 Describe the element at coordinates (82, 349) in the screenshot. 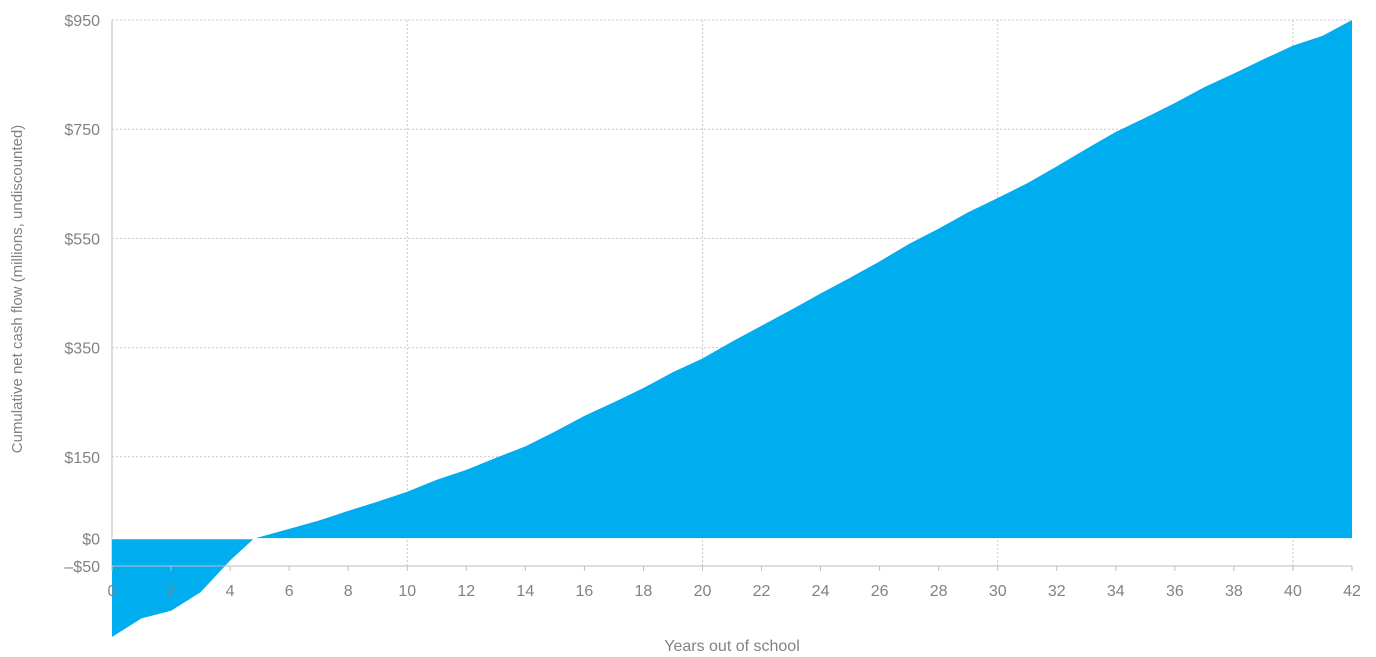

I see `y-tick-label: $350` at that location.